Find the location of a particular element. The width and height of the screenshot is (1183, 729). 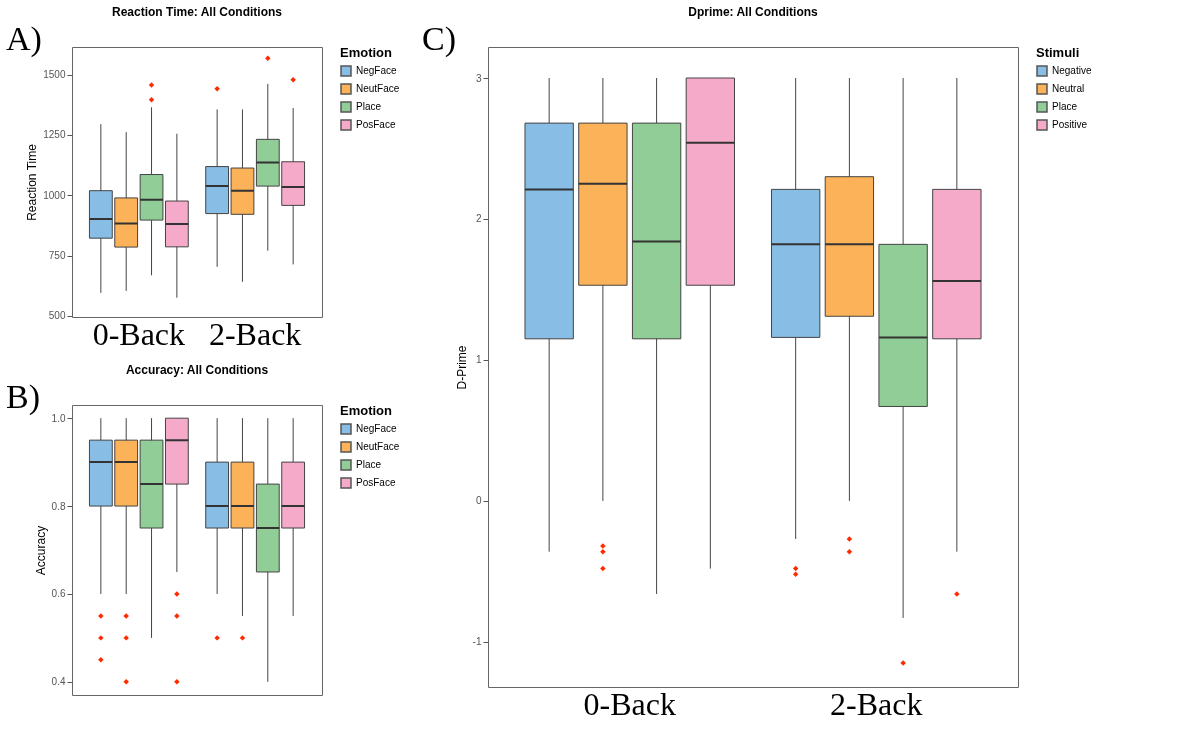

y-tick-label: 0.8 is located at coordinates (58, 506).